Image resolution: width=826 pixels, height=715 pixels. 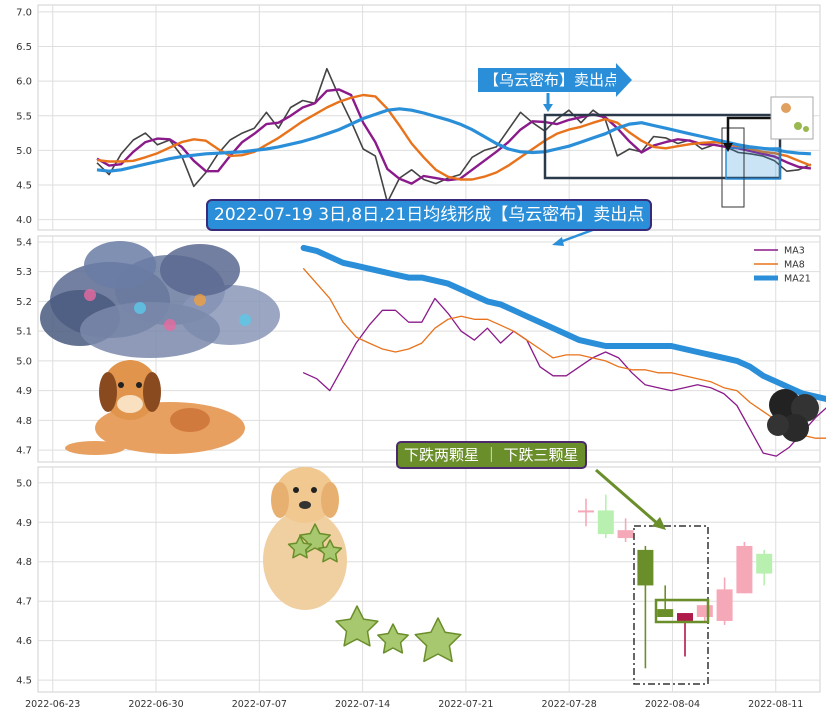 I want to click on thumbnail-frame, so click(x=792, y=118).